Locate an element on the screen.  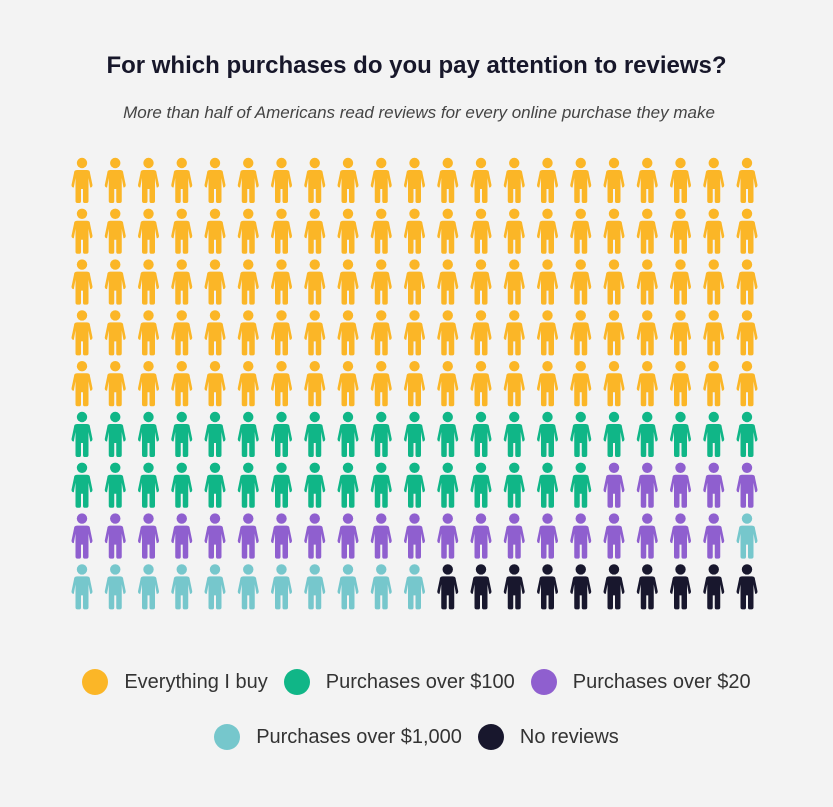
legend-item-over-100: Purchases over $100 is located at coordinates (399, 682).